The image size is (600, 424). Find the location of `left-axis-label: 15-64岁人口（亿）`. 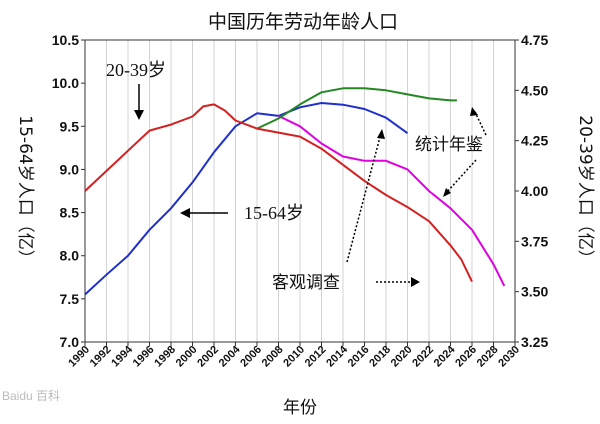

left-axis-label: 15-64岁人口（亿） is located at coordinates (25, 190).